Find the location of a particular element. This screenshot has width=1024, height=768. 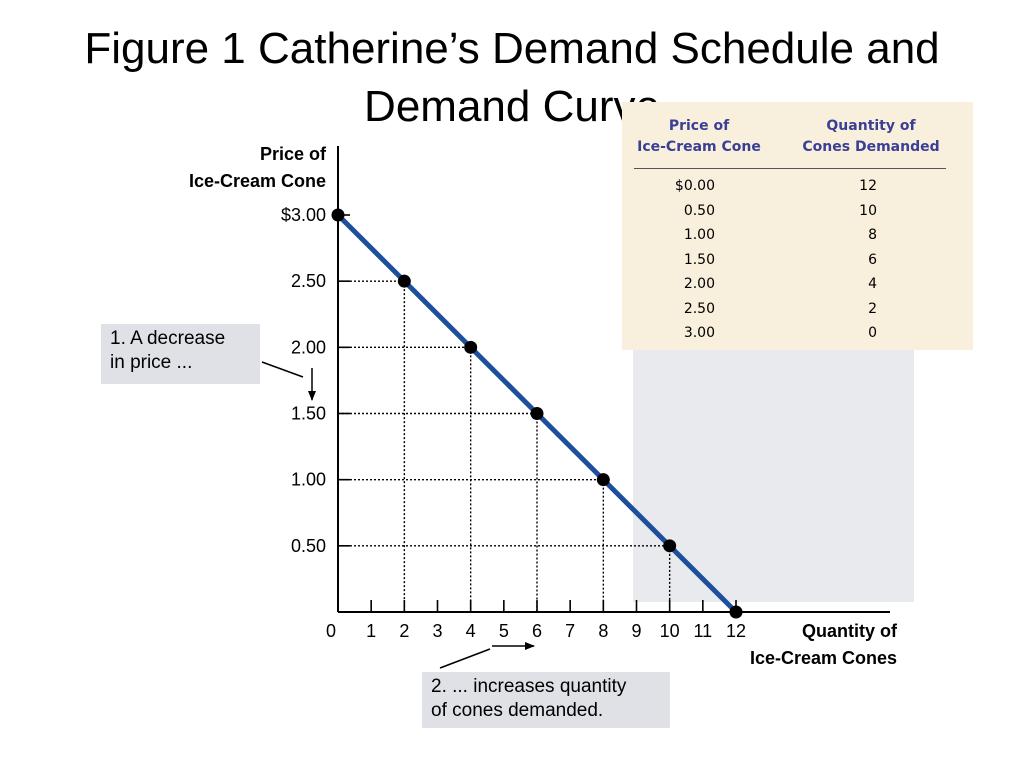

quantity-cell: 2 is located at coordinates (872, 308).